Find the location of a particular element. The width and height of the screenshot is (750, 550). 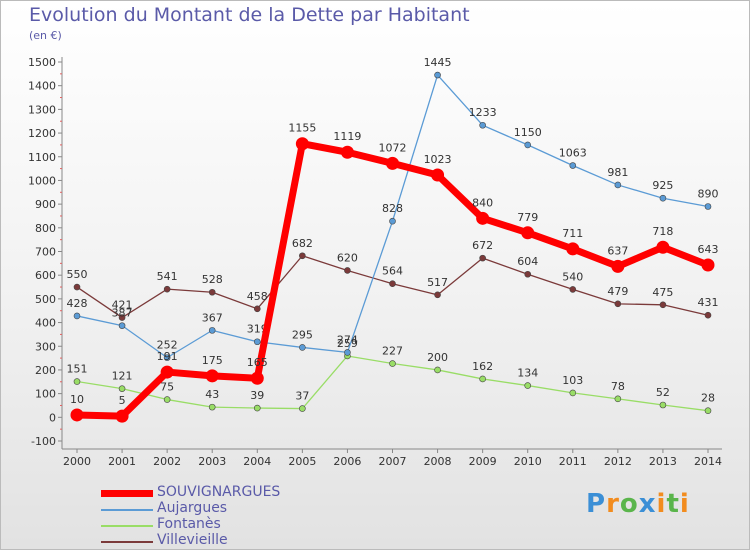

data-label: 475 is located at coordinates (662, 292).